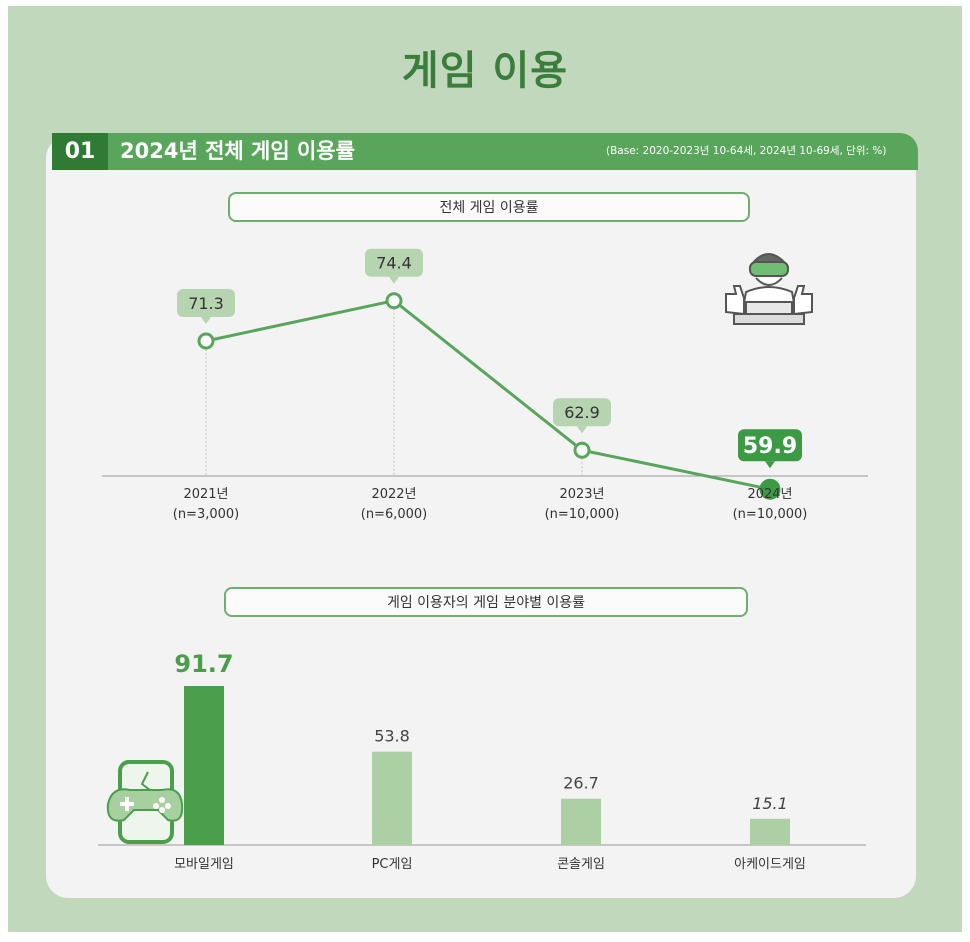 Image resolution: width=970 pixels, height=942 pixels. I want to click on line-chart-title: 전체 게임 이용률, so click(489, 207).